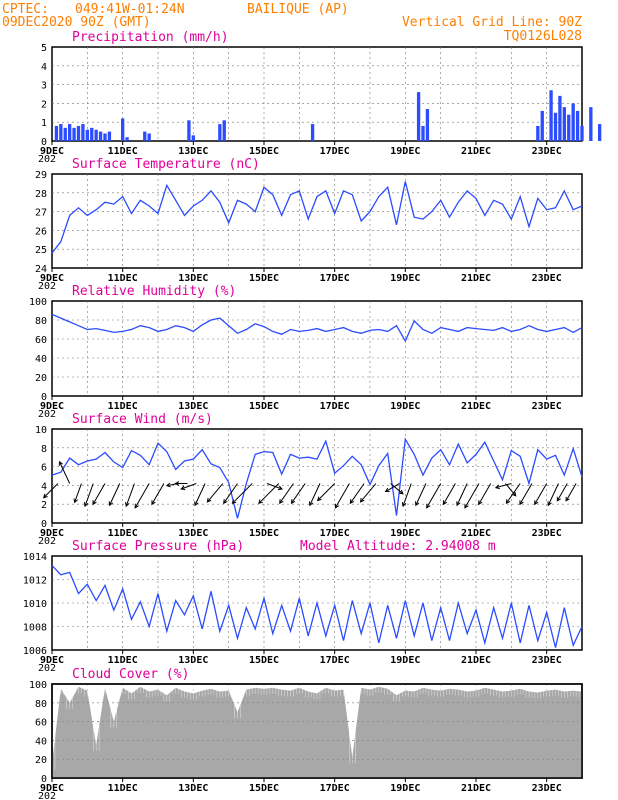 The width and height of the screenshot is (618, 800). I want to click on y-tick-label: 6, so click(44, 468).